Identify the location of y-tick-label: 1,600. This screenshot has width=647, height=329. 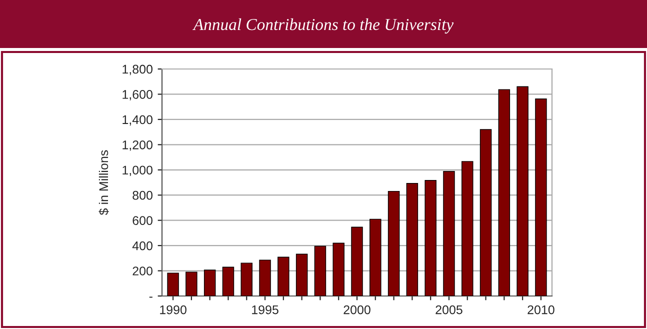
(137, 95).